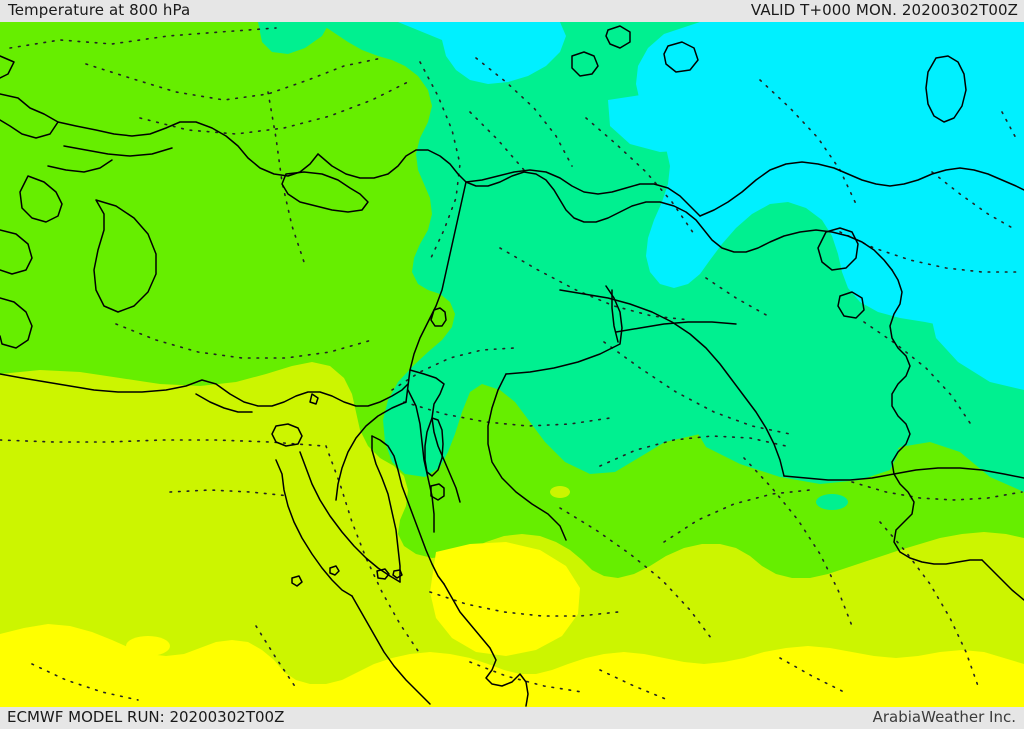 The width and height of the screenshot is (1024, 729). I want to click on coast-aqaba-east, so click(408, 510).